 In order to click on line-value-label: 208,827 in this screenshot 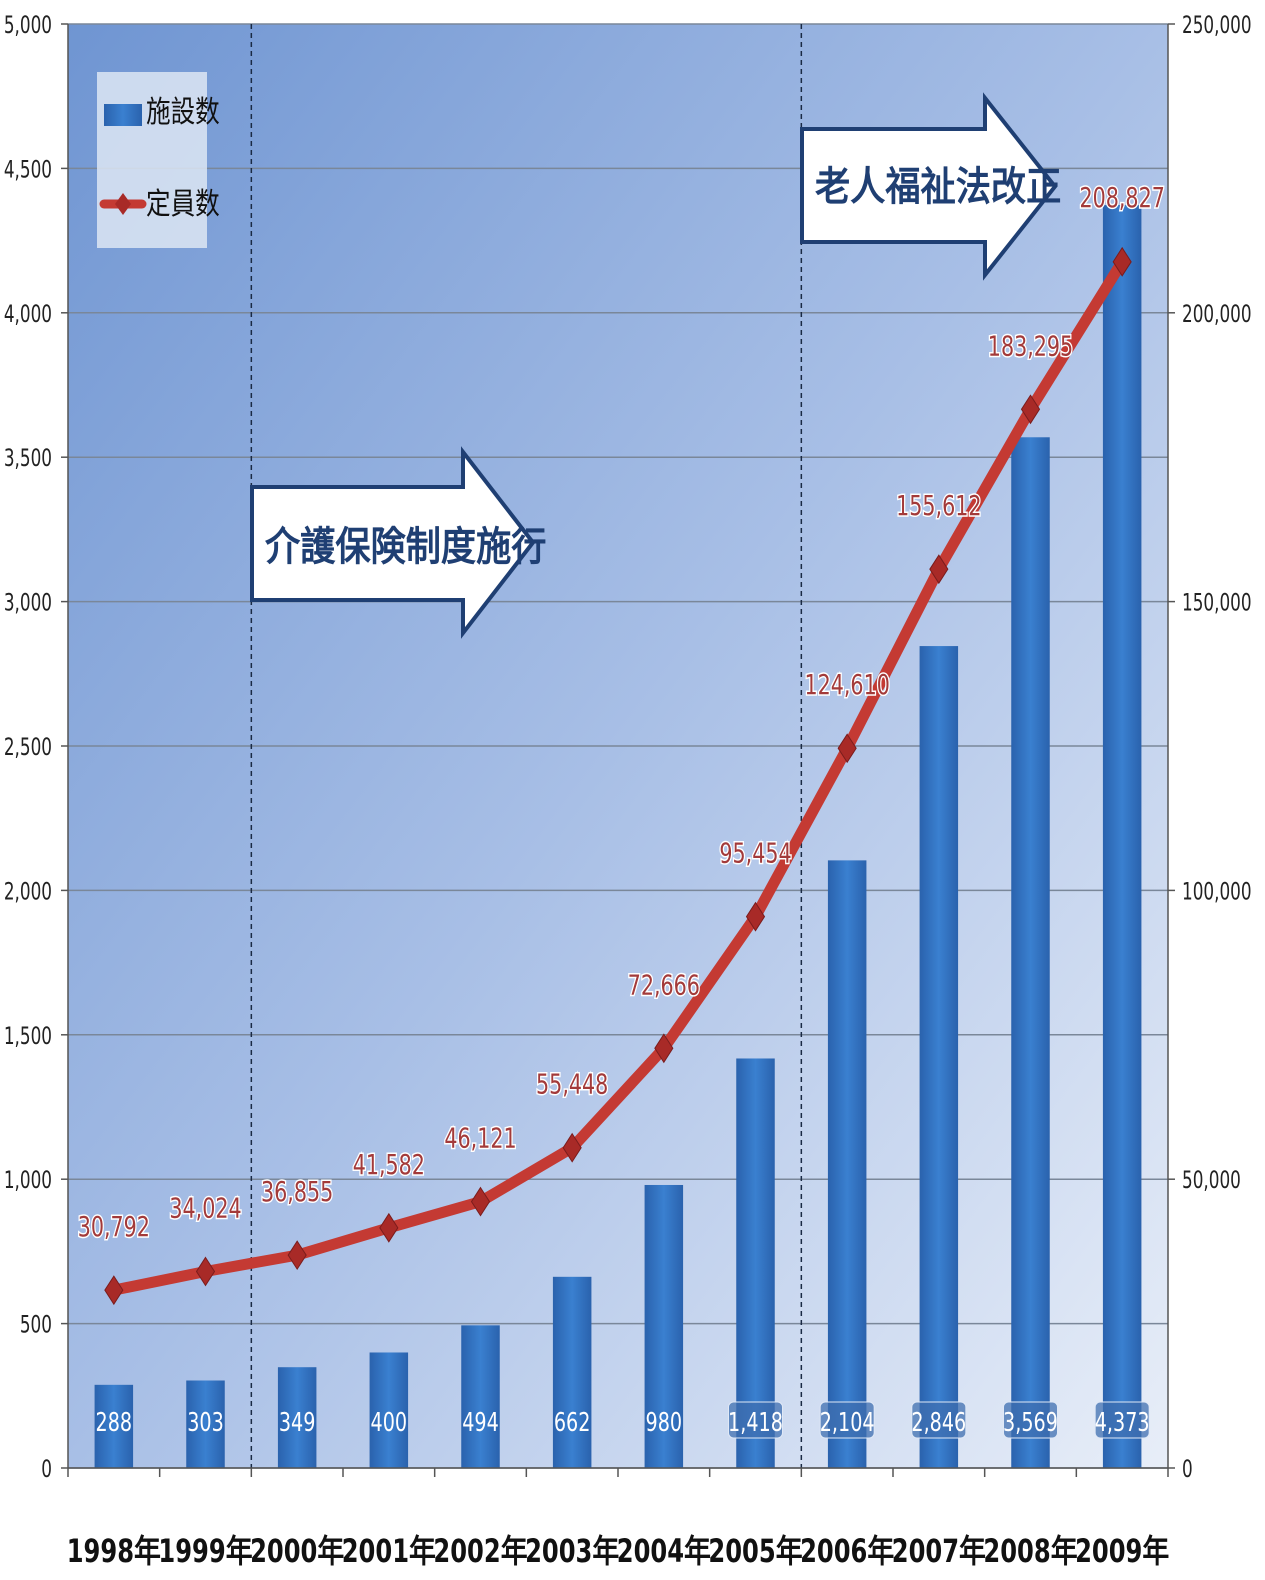, I will do `click(1121, 198)`.